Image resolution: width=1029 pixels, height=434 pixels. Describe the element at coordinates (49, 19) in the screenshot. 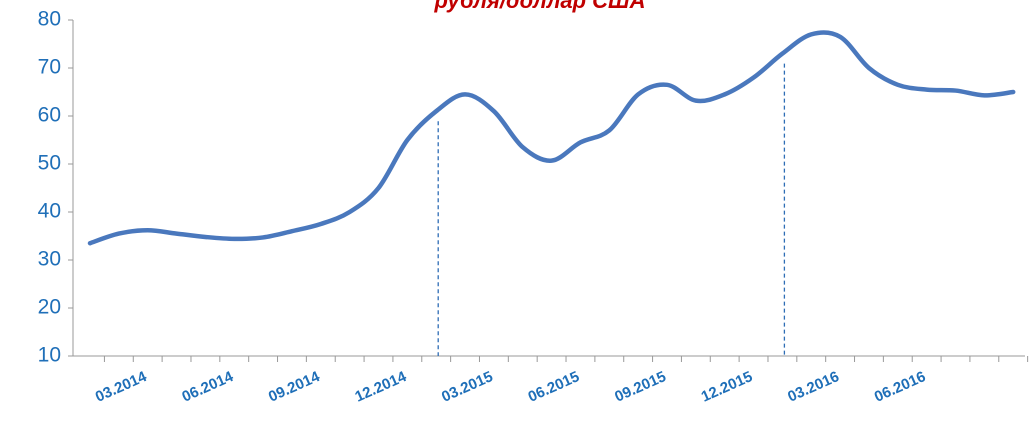

I see `y-tick-label: 80` at that location.